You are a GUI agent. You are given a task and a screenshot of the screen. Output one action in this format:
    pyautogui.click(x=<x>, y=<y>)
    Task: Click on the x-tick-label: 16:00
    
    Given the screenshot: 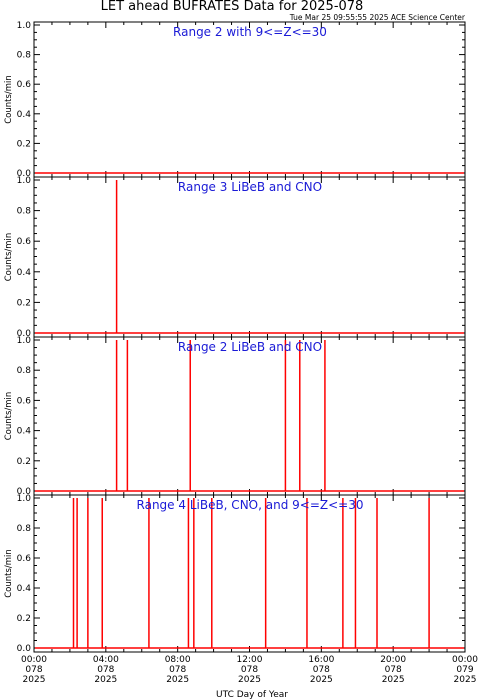 What is the action you would take?
    pyautogui.click(x=321, y=660)
    